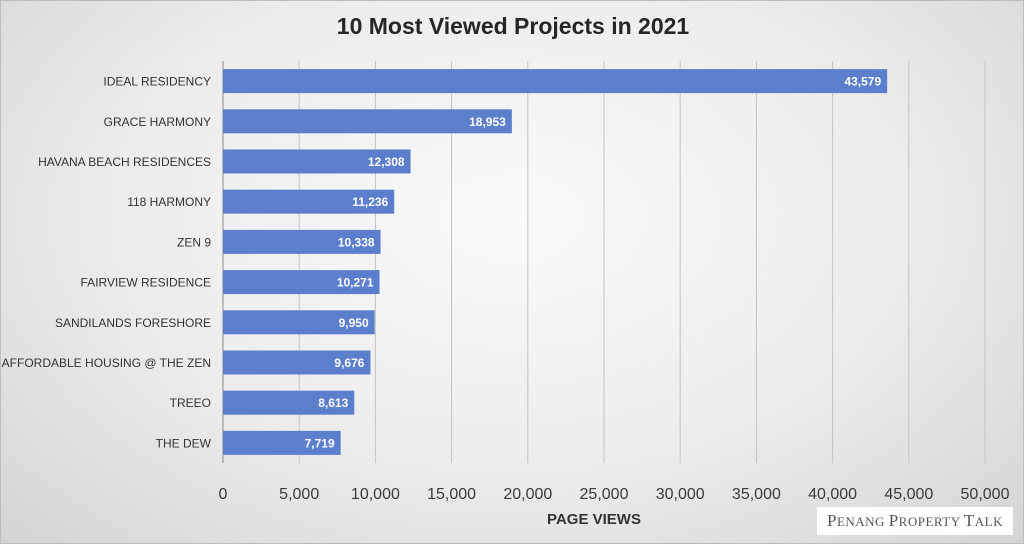 The image size is (1024, 544). Describe the element at coordinates (862, 82) in the screenshot. I see `data-label: 43,579` at that location.